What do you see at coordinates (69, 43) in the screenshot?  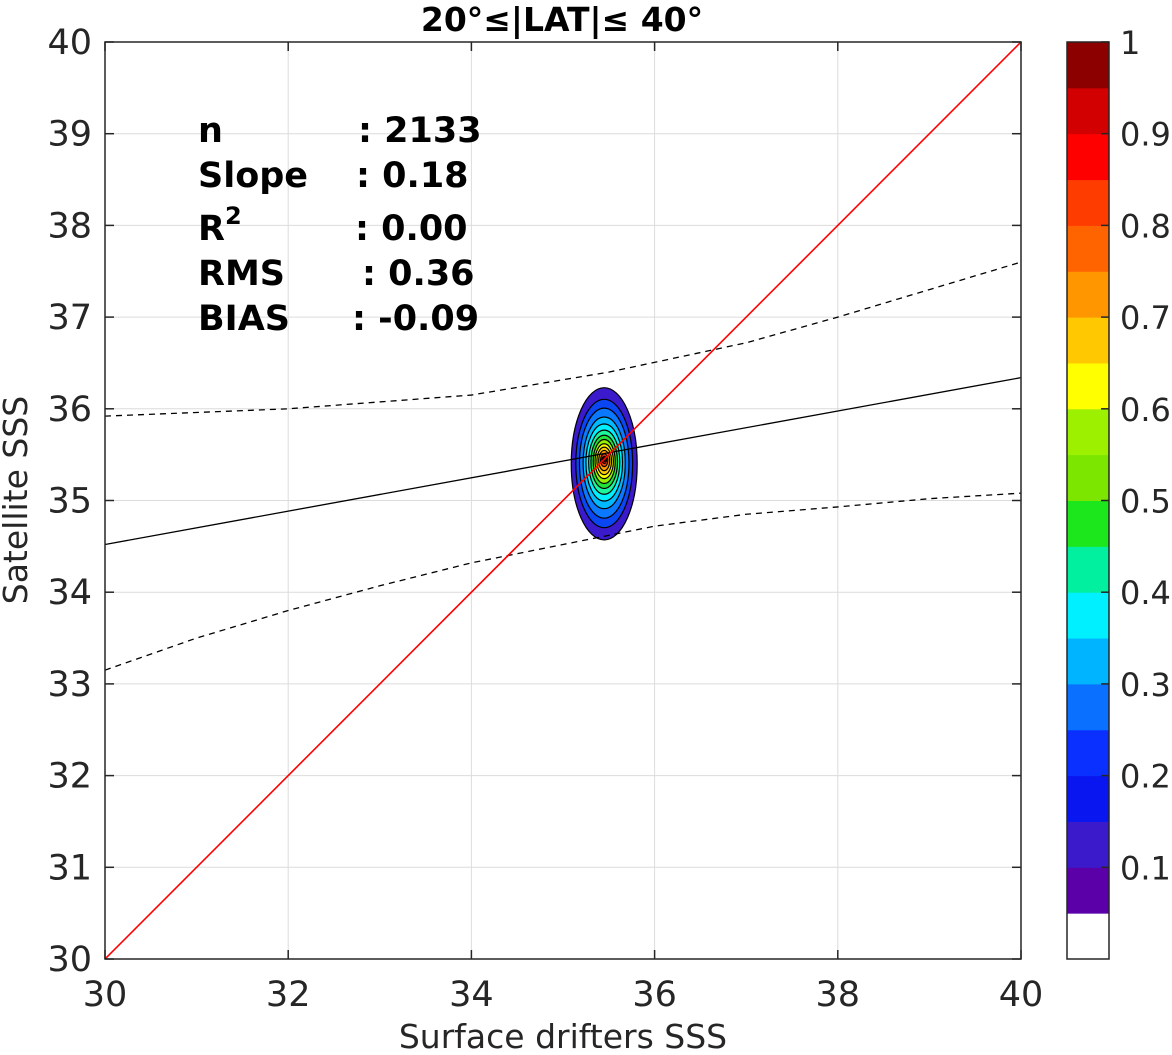 I see `y-tick-label: 40` at bounding box center [69, 43].